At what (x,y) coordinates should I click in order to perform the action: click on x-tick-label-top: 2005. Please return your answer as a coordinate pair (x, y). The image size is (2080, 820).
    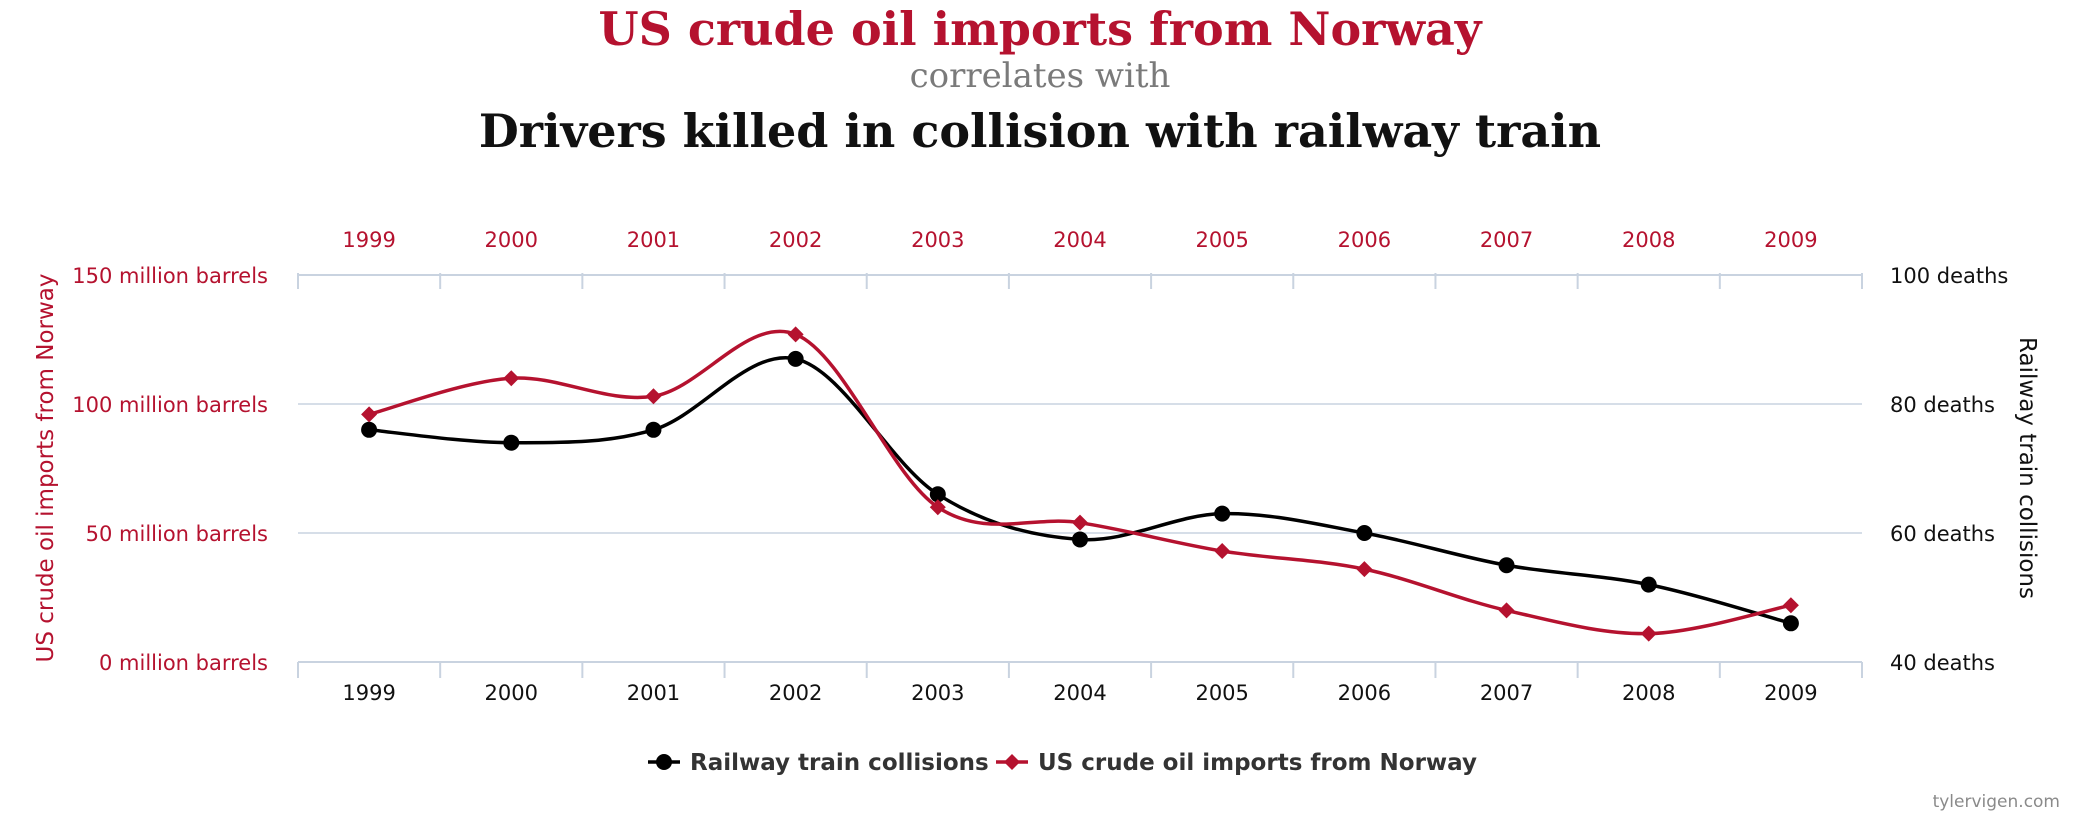
    Looking at the image, I should click on (1221, 240).